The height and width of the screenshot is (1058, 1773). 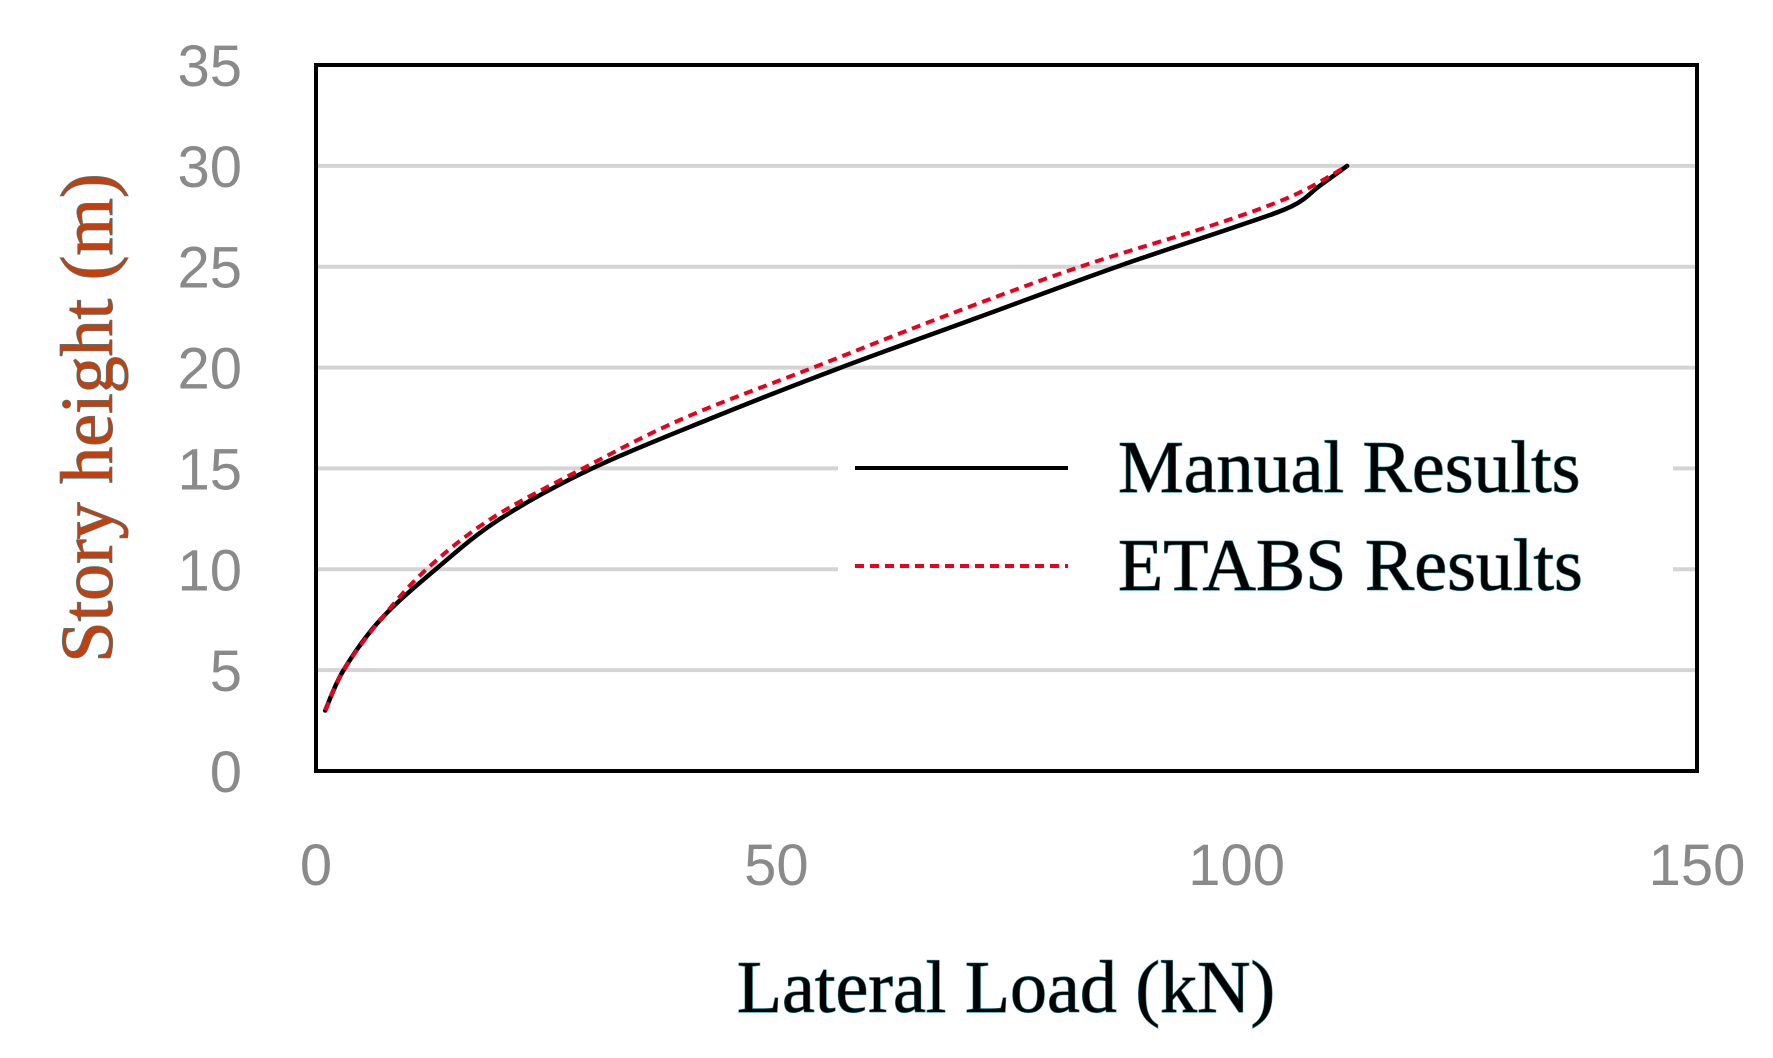 I want to click on legend: Manual Results ETABS Results, so click(x=1255, y=517).